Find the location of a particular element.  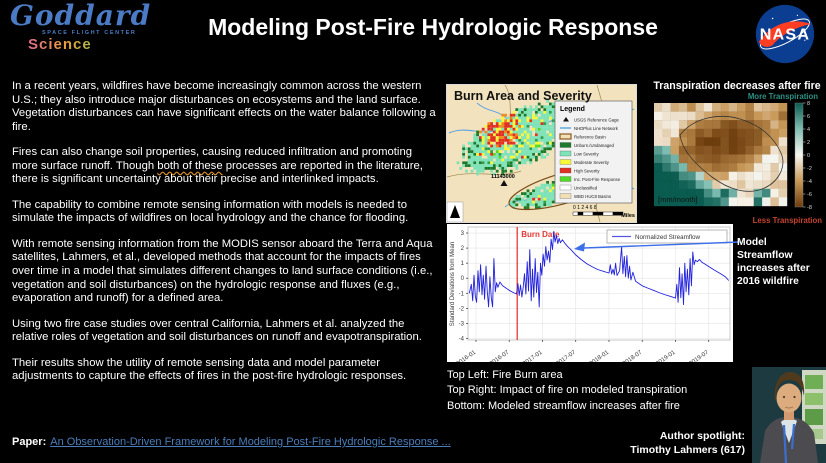

svg-text: -3 is located at coordinates (462, 324).